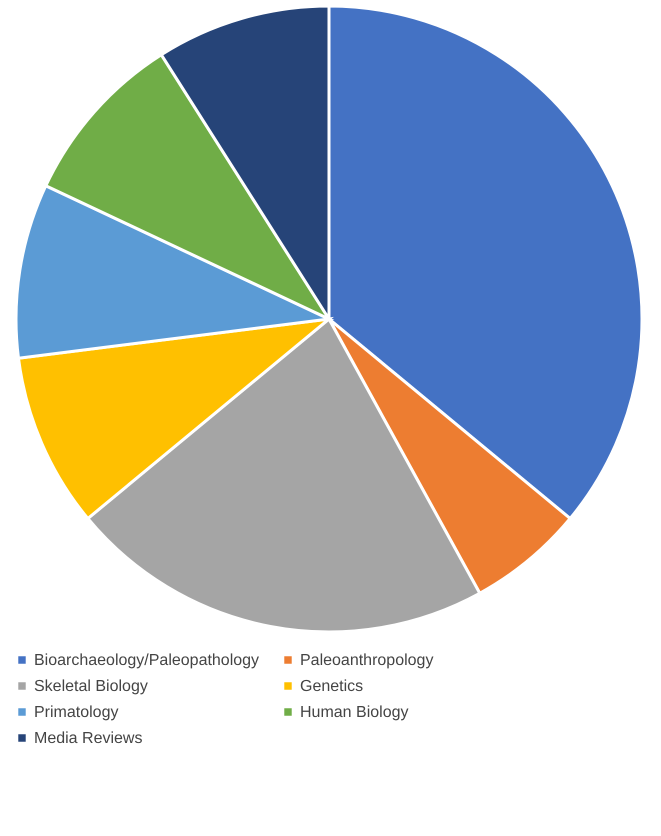  What do you see at coordinates (367, 660) in the screenshot?
I see `legend-label: Paleoanthropology` at bounding box center [367, 660].